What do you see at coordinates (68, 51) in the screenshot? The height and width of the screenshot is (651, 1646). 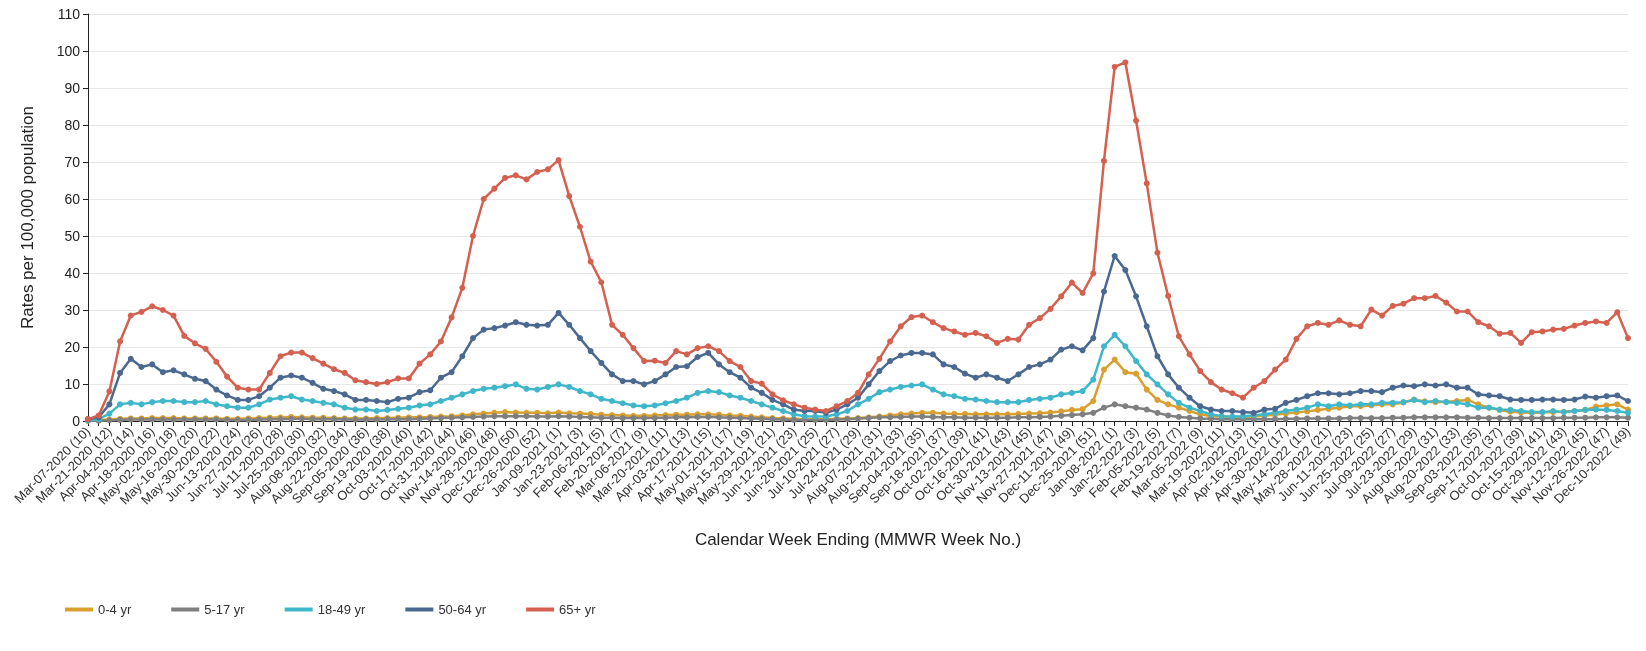 I see `y-tick-label: 100` at bounding box center [68, 51].